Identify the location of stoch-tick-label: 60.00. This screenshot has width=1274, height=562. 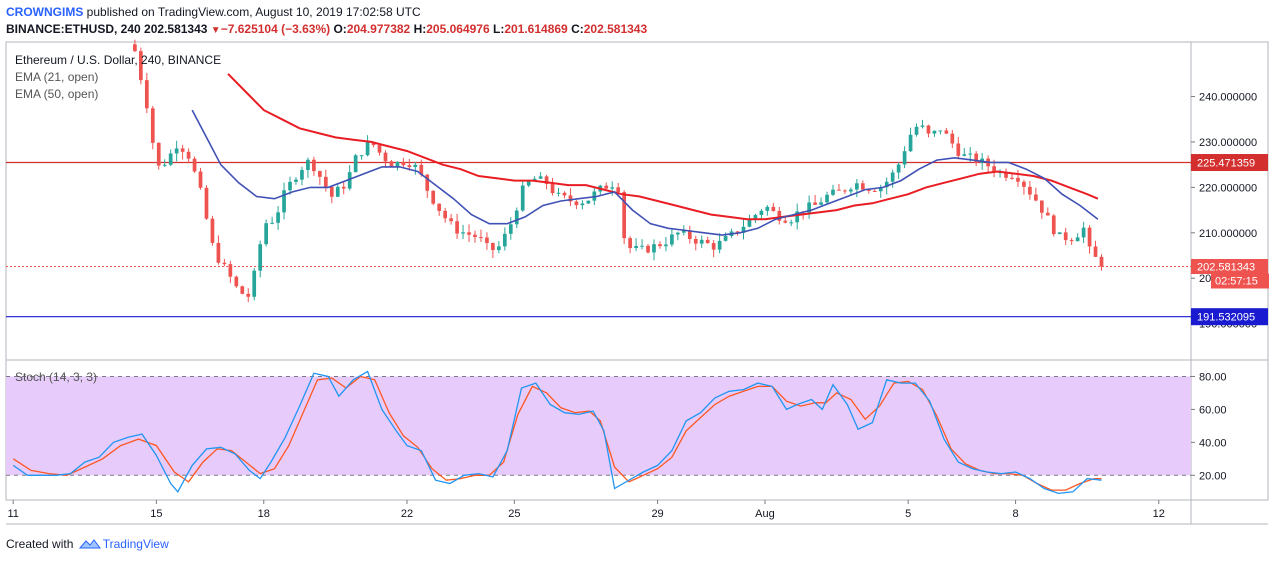
(1213, 410).